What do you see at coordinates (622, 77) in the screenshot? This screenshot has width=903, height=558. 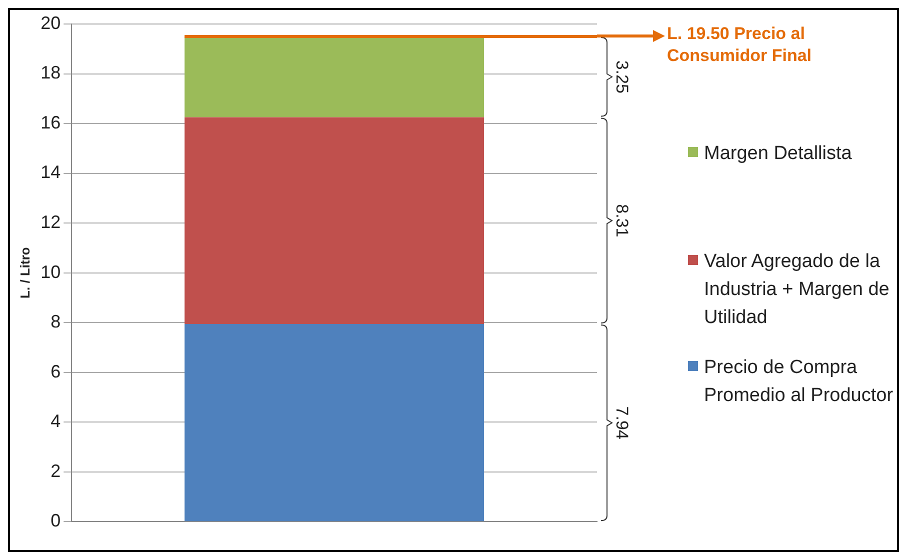 I see `text: 3.25` at bounding box center [622, 77].